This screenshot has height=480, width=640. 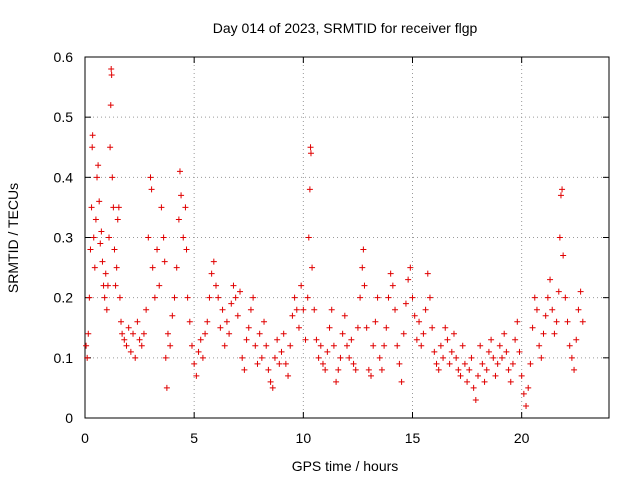 I want to click on y-tick-label: 0, so click(x=69, y=418).